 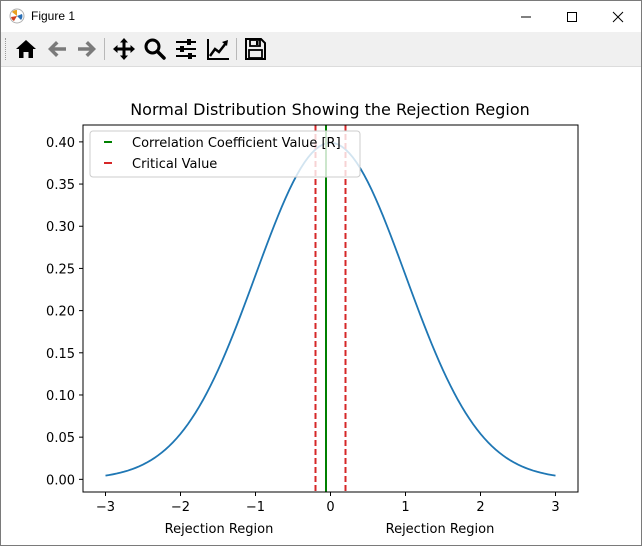 What do you see at coordinates (174, 164) in the screenshot?
I see `legend-label-critical: Critical Value` at bounding box center [174, 164].